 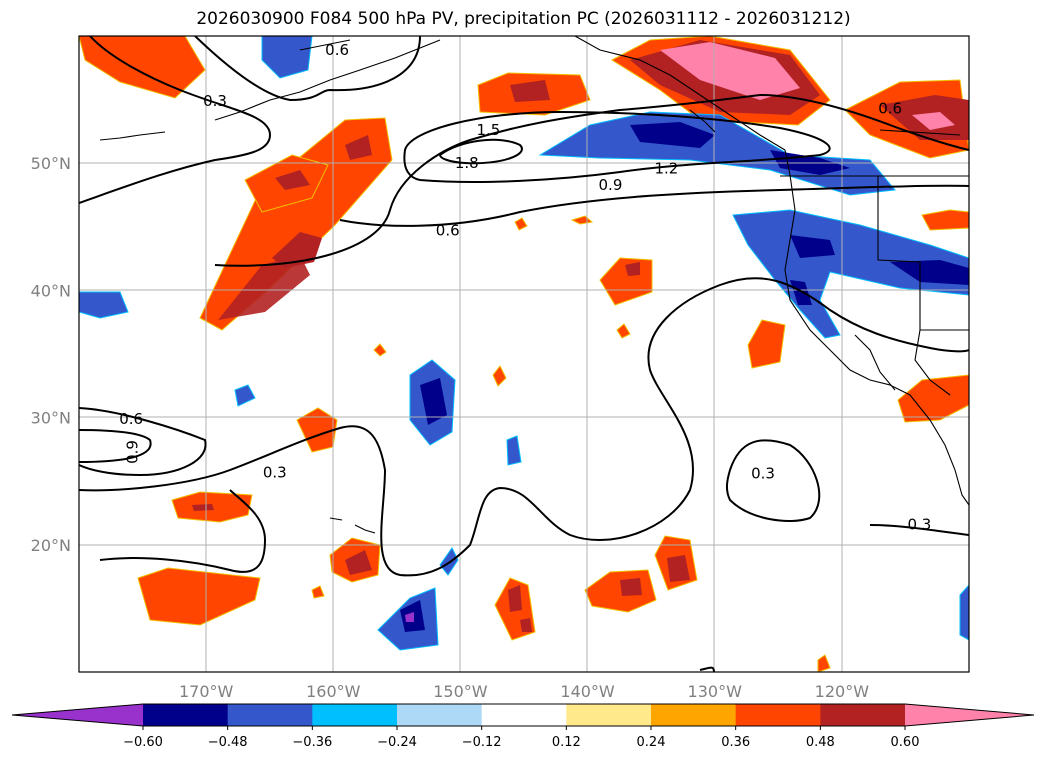 I want to click on colorbar-tick-label: 0.12, so click(x=566, y=742).